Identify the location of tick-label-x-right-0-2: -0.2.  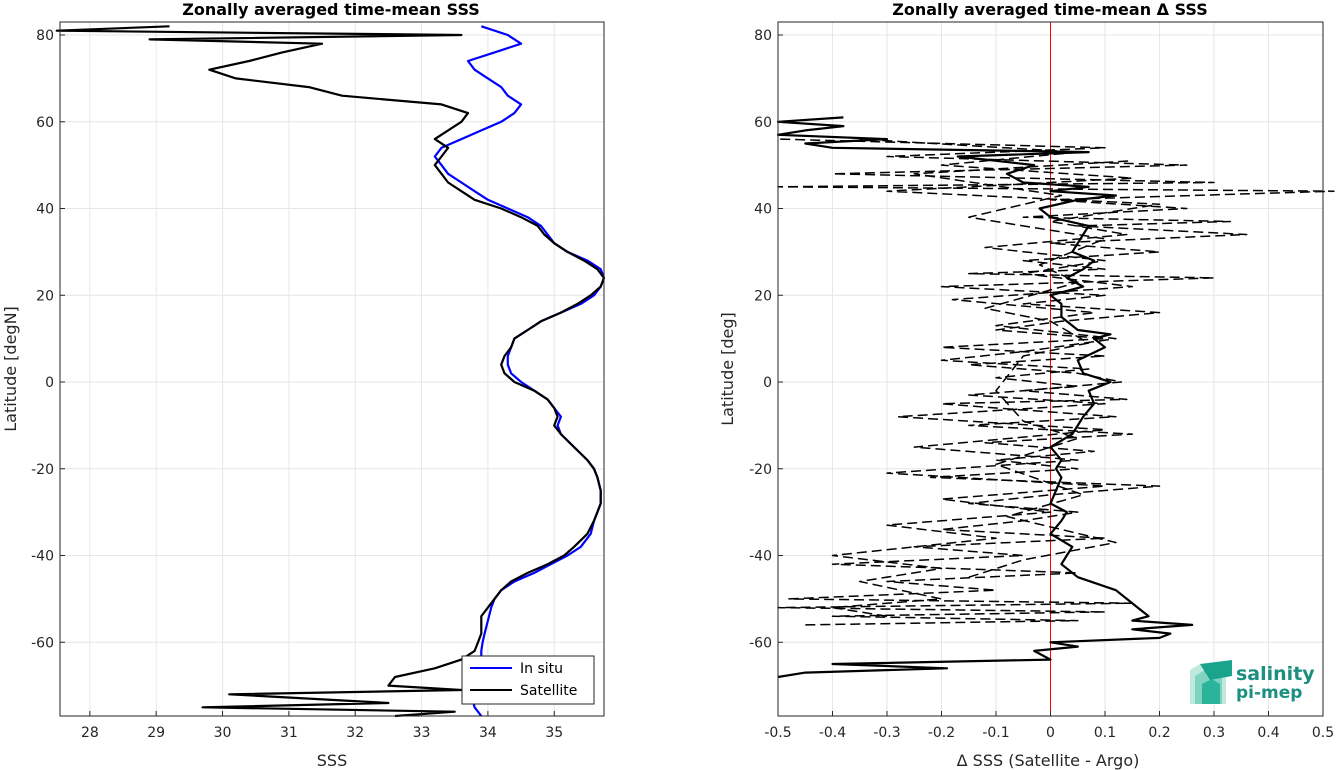
(941, 733).